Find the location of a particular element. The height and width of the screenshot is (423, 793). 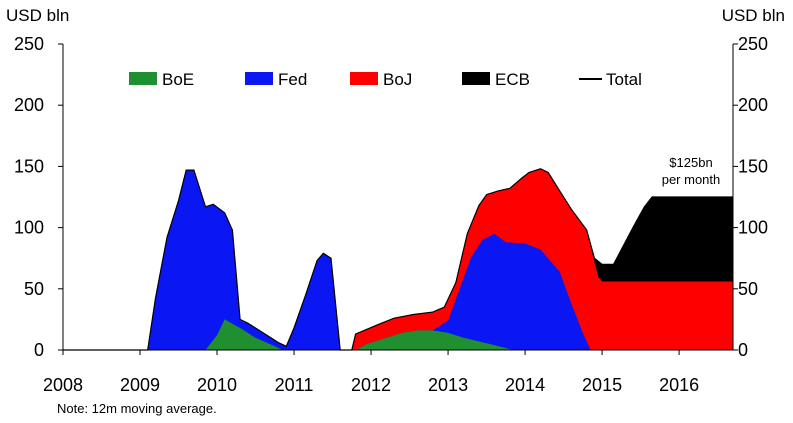

annotation-label: per month is located at coordinates (691, 179).